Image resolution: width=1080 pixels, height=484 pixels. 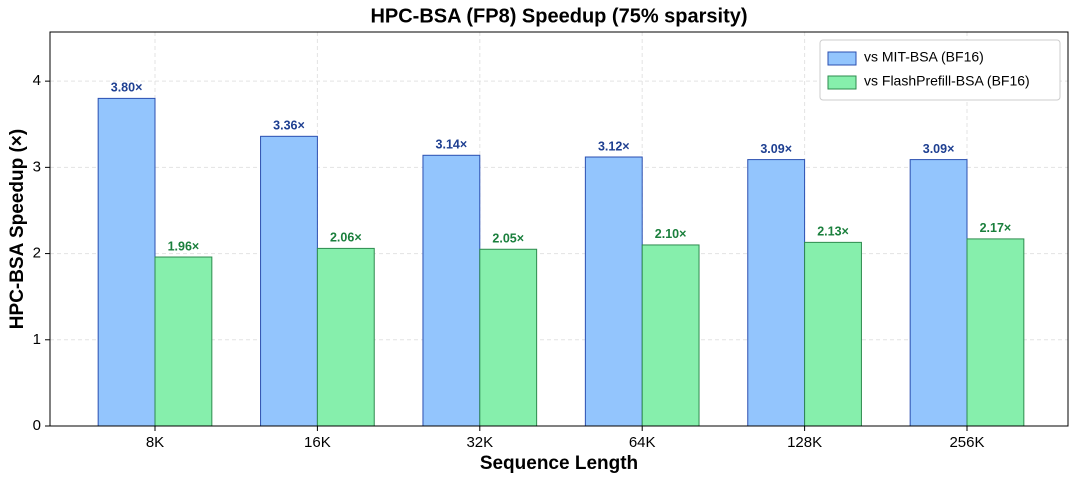 What do you see at coordinates (127, 88) in the screenshot?
I see `data-label: 3.80×` at bounding box center [127, 88].